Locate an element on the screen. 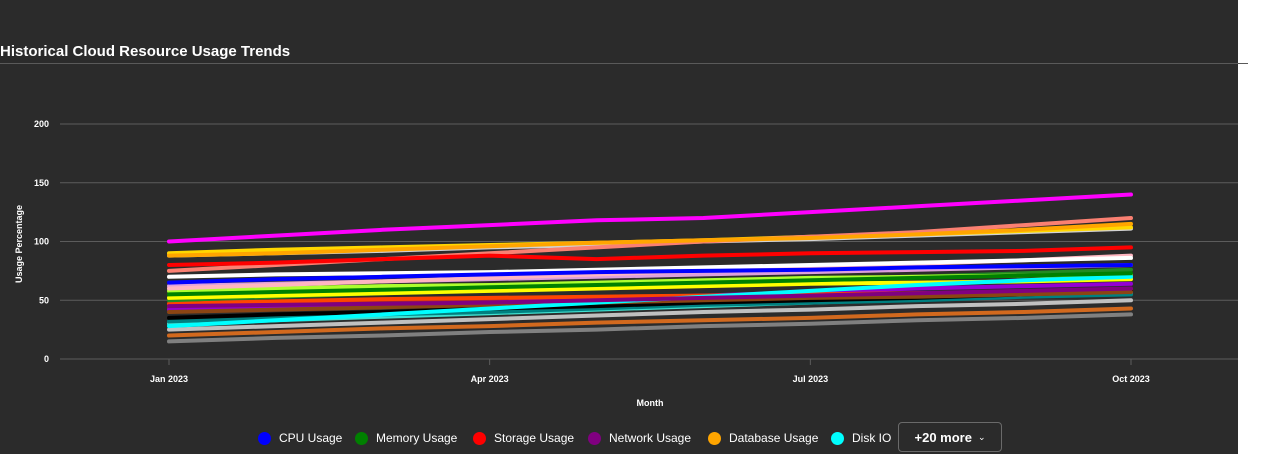 This screenshot has height=454, width=1280. legend-item: Disk IO is located at coordinates (861, 438).